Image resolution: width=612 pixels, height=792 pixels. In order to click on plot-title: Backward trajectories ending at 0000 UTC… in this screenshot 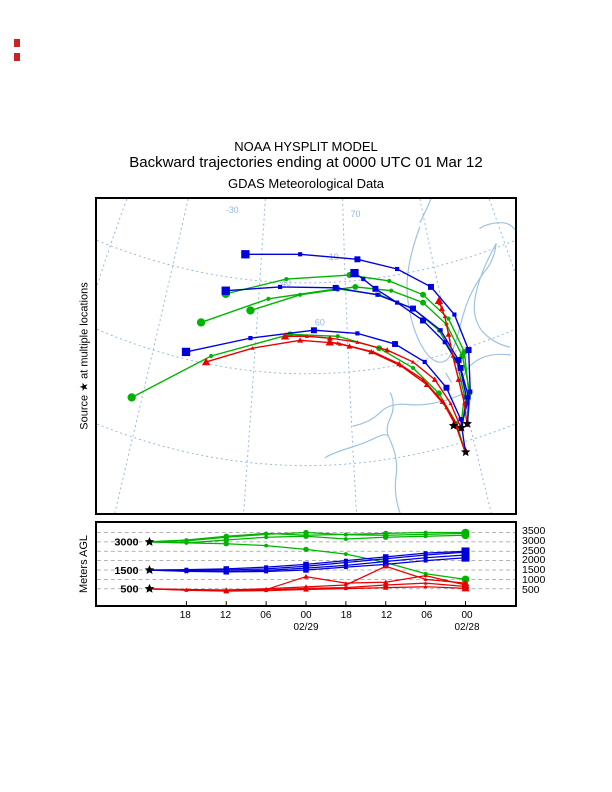, I will do `click(306, 162)`.